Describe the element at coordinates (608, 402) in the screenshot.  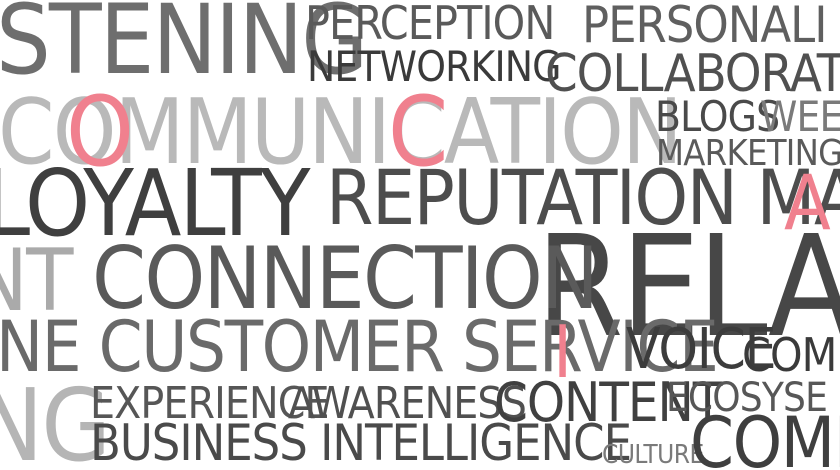
I see `word-content: CONTENT` at that location.